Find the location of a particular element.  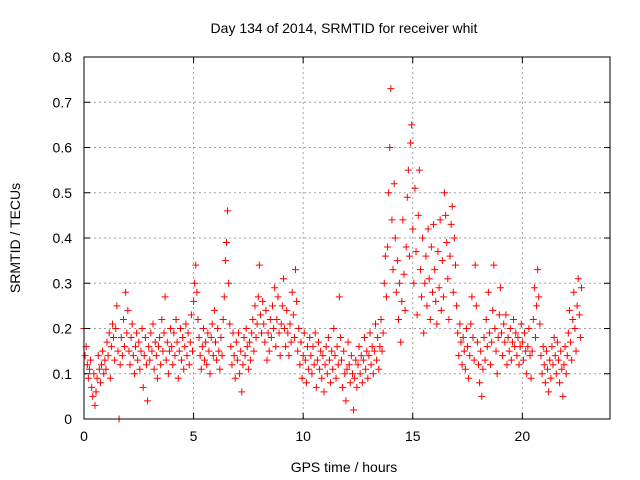

y-axis-label: SRMTID / TECUs is located at coordinates (15, 238).